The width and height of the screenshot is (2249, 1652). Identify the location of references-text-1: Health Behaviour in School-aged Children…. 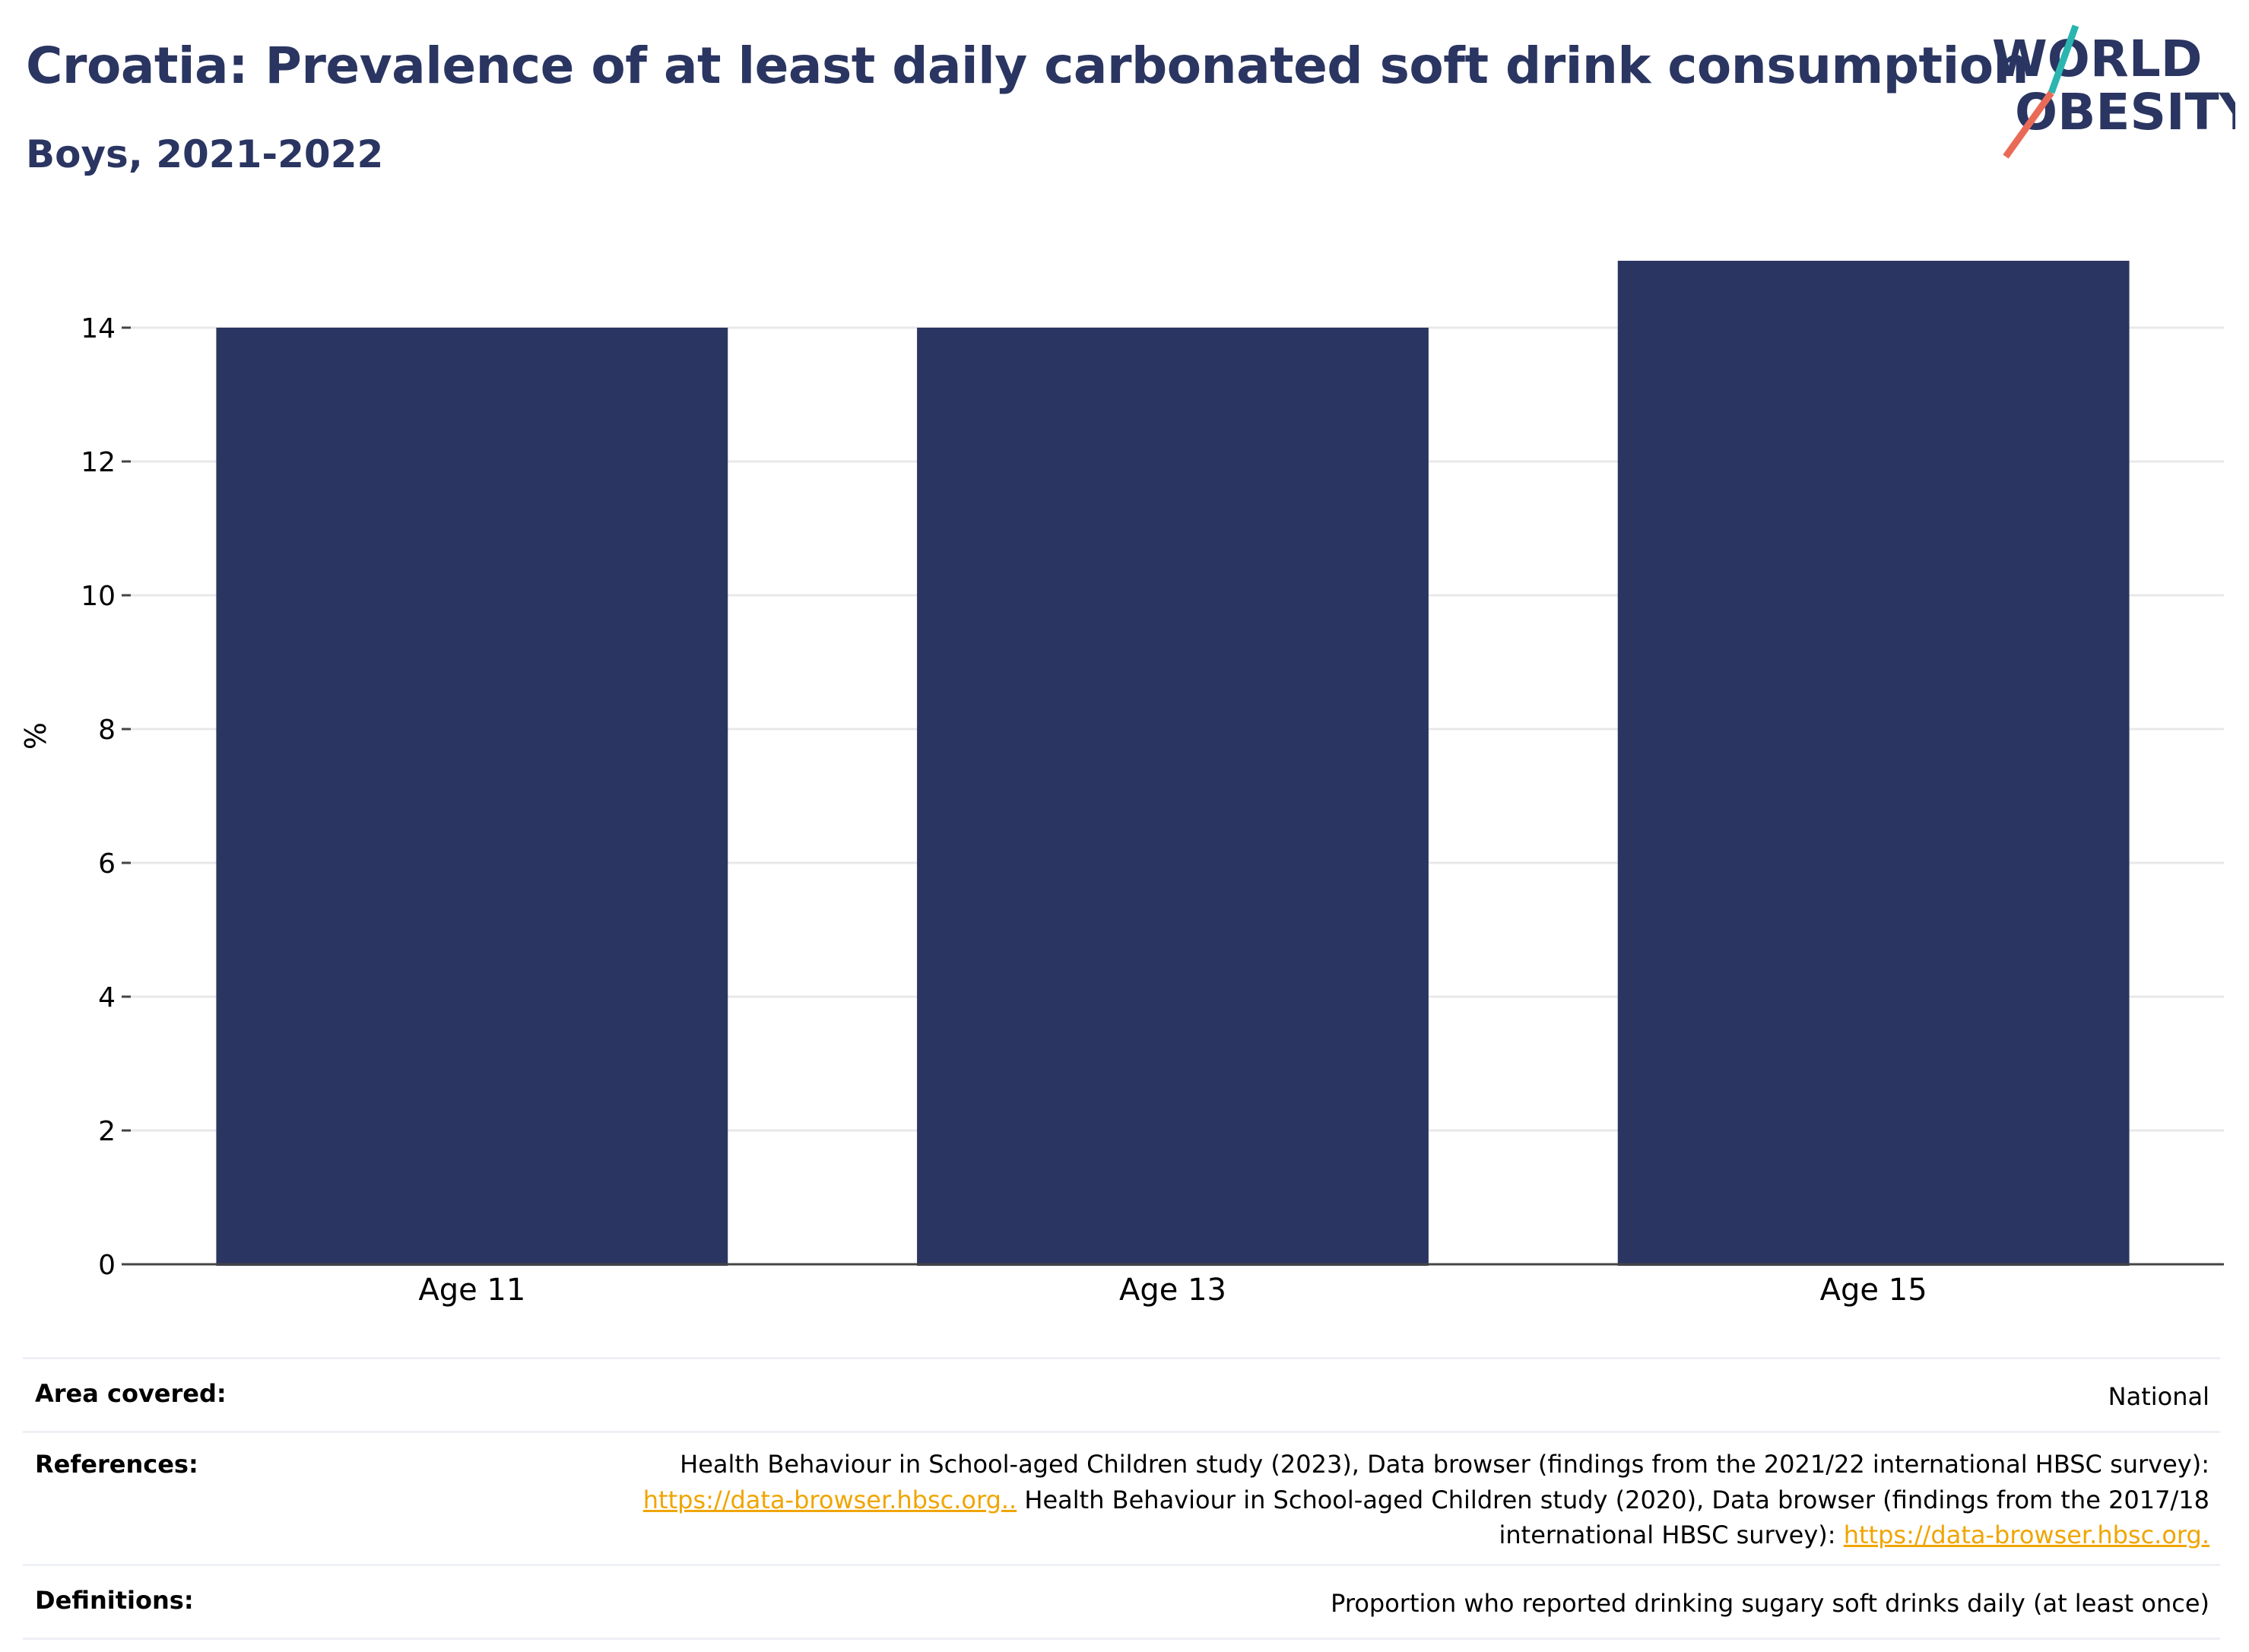
(1444, 1464).